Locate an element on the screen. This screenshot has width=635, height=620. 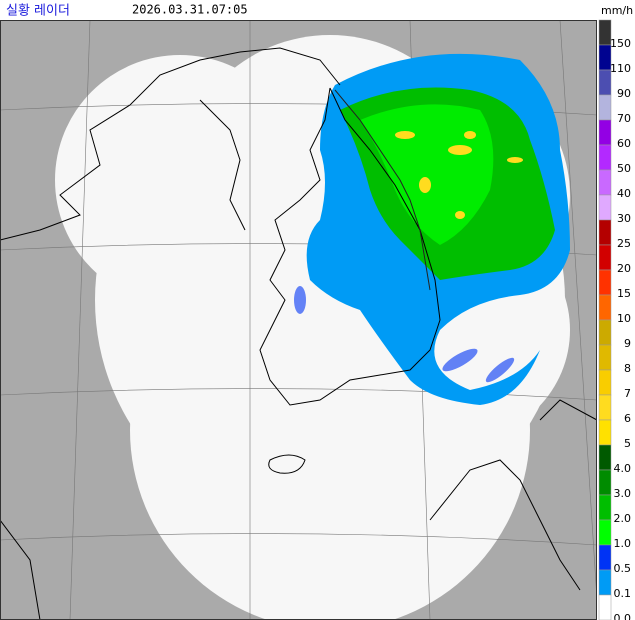
legend-label: 0.5 is located at coordinates (623, 568).